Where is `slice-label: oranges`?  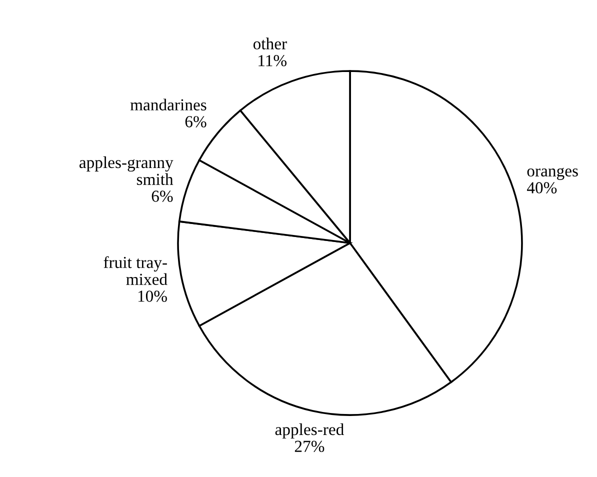
slice-label: oranges is located at coordinates (552, 174).